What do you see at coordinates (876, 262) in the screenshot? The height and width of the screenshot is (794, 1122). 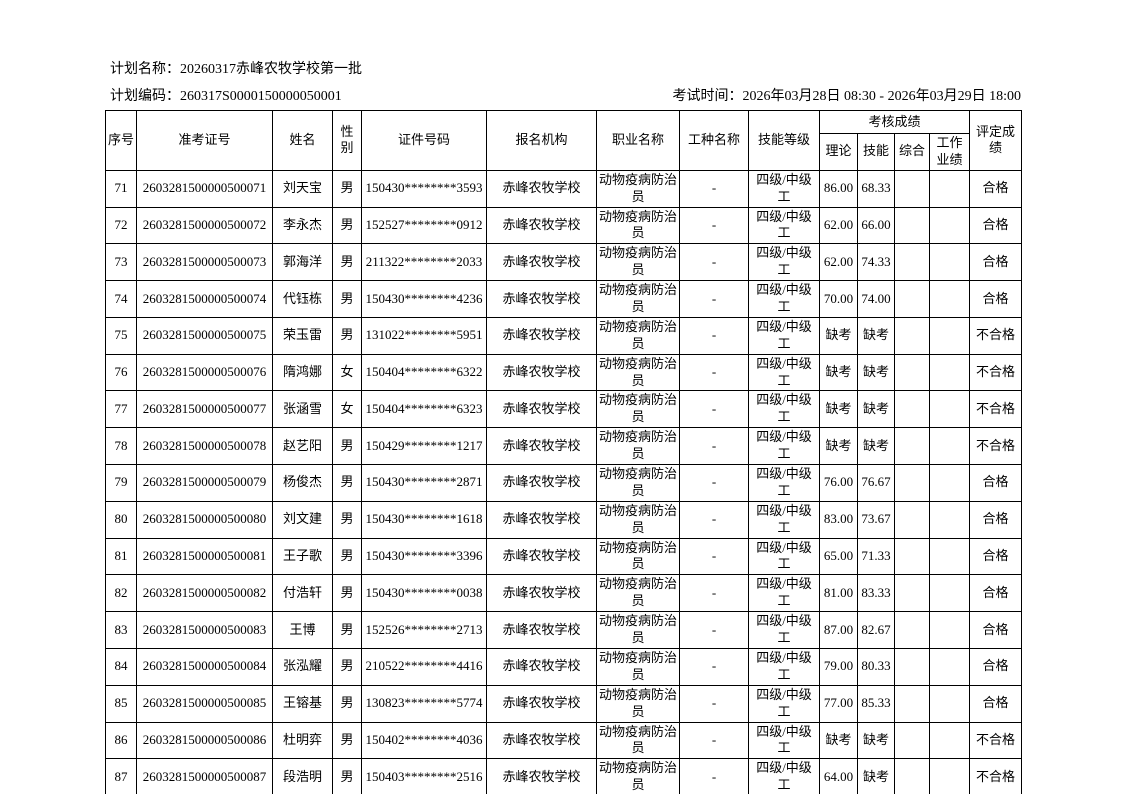 I see `cell-skill: 74.33` at bounding box center [876, 262].